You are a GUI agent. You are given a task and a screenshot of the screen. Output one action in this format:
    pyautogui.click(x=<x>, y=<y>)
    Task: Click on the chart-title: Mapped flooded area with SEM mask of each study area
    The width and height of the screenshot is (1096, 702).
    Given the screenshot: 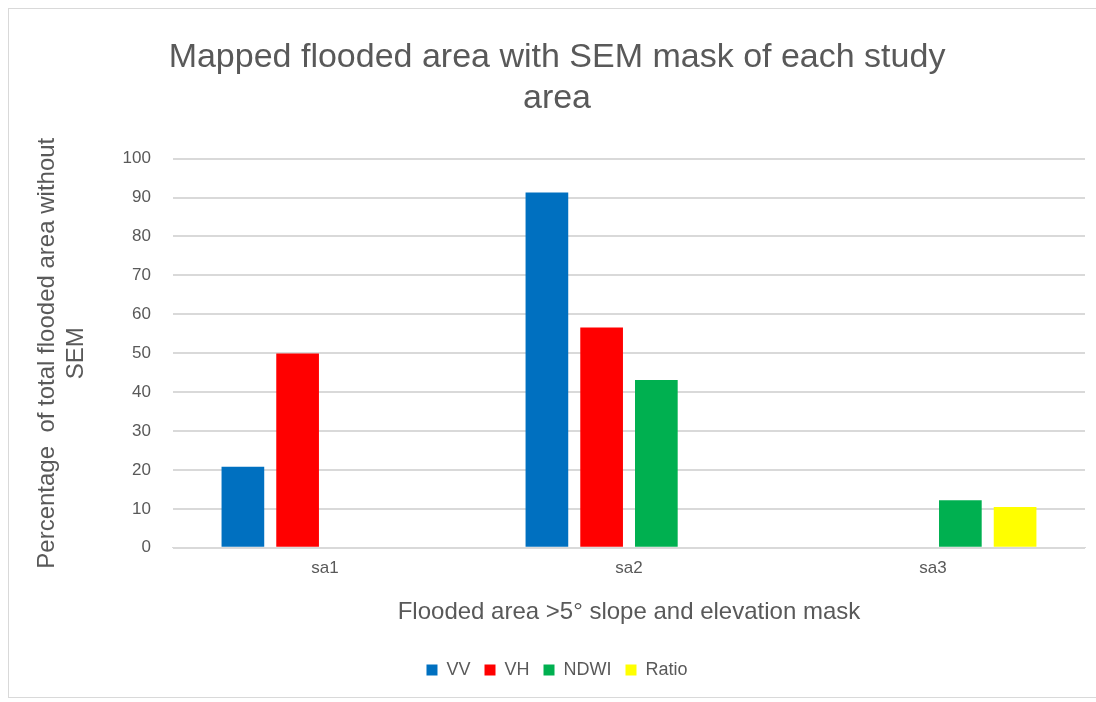 What is the action you would take?
    pyautogui.click(x=557, y=75)
    